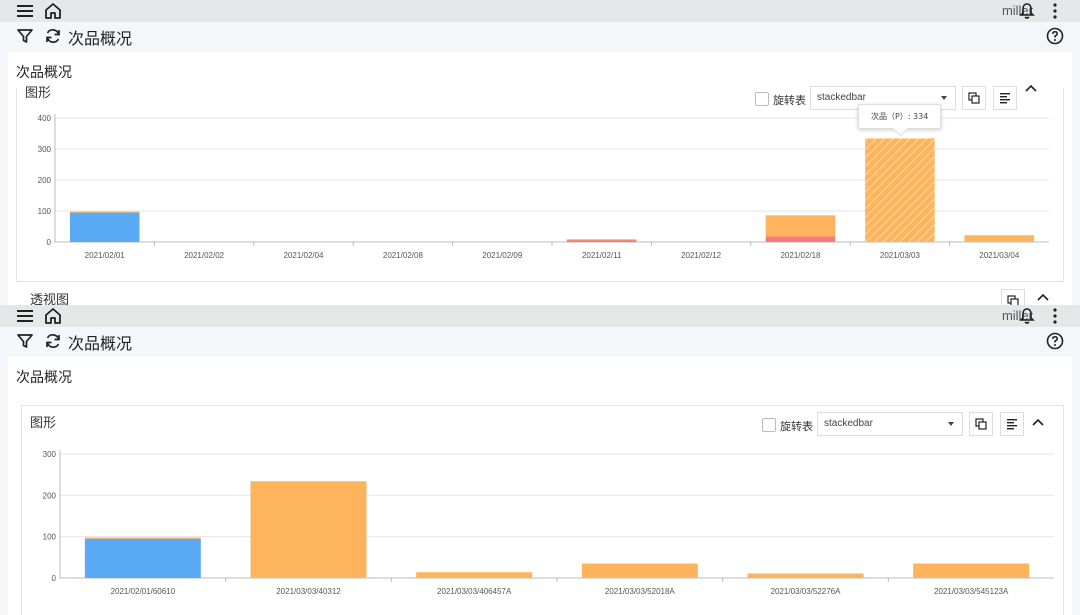 The image size is (1080, 615). I want to click on x-tick-label: 2021/02/02, so click(204, 255).